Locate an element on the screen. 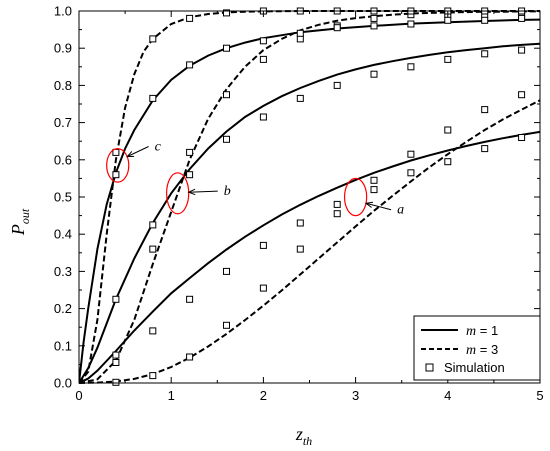 The height and width of the screenshot is (451, 550). annotation-label-c: c is located at coordinates (158, 147).